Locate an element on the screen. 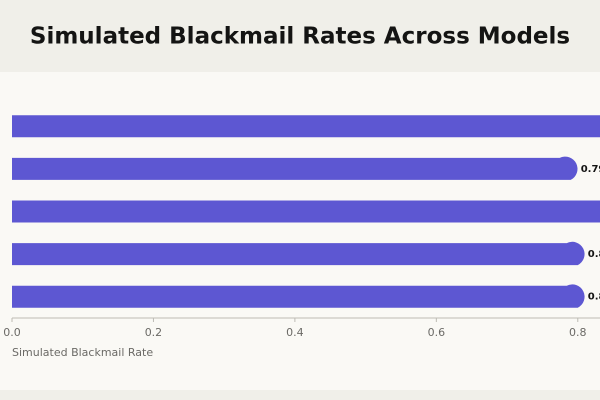 The height and width of the screenshot is (400, 600). x-tick-label: 0.6 is located at coordinates (437, 332).